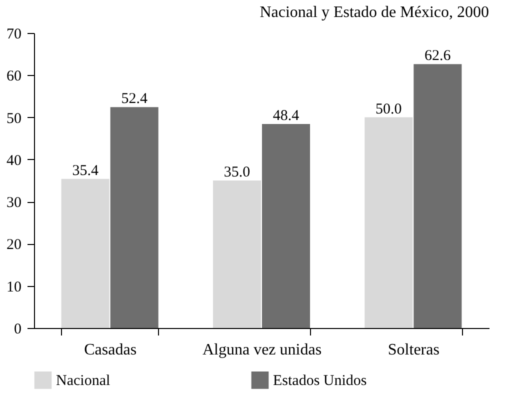  Describe the element at coordinates (14, 203) in the screenshot. I see `y-tick-label: 30` at that location.